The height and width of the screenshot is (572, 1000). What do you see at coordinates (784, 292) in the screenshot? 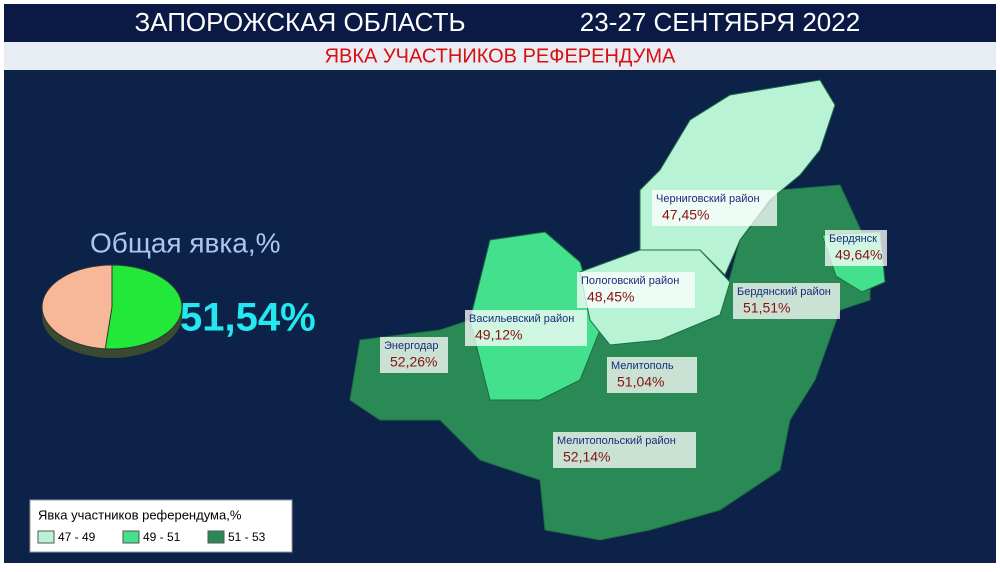
I see `region-name: Бердянский район` at bounding box center [784, 292].